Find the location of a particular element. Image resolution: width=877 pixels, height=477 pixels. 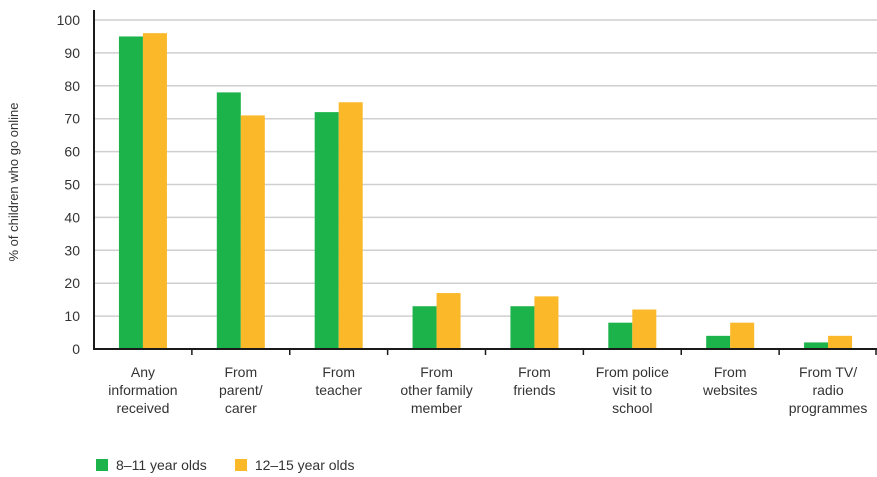

legend-item-series-1: 8–11 year olds is located at coordinates (151, 465).